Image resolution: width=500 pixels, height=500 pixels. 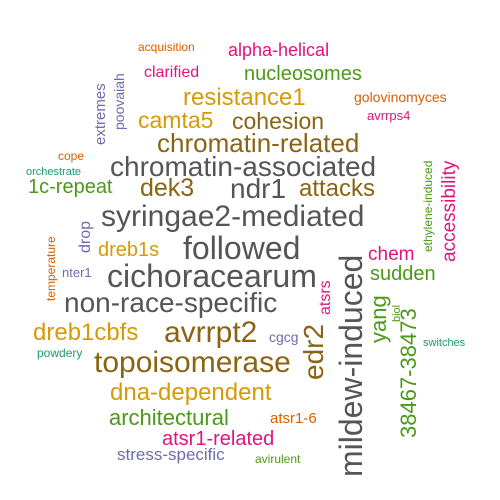 I want to click on word-38467-38473: 38467-38473, so click(x=408, y=373).